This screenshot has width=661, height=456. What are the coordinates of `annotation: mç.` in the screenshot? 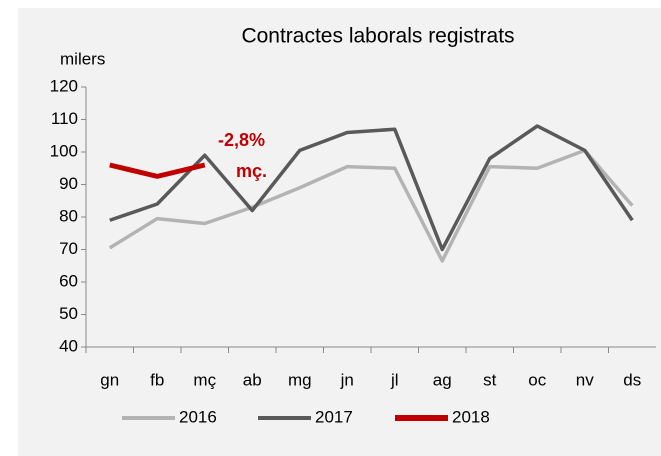 It's located at (251, 171).